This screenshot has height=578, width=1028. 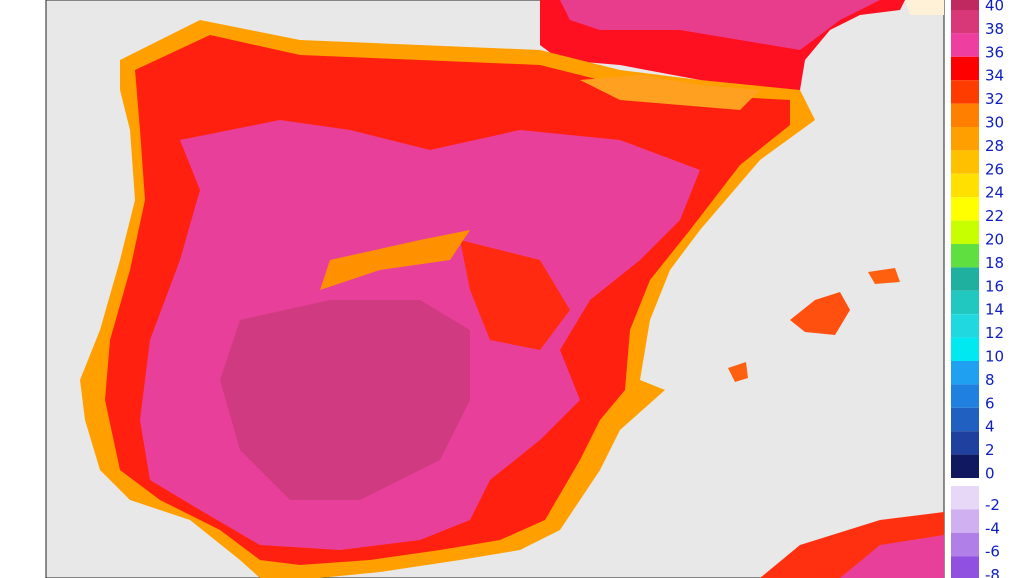 I want to click on meseta, so click(x=345, y=400).